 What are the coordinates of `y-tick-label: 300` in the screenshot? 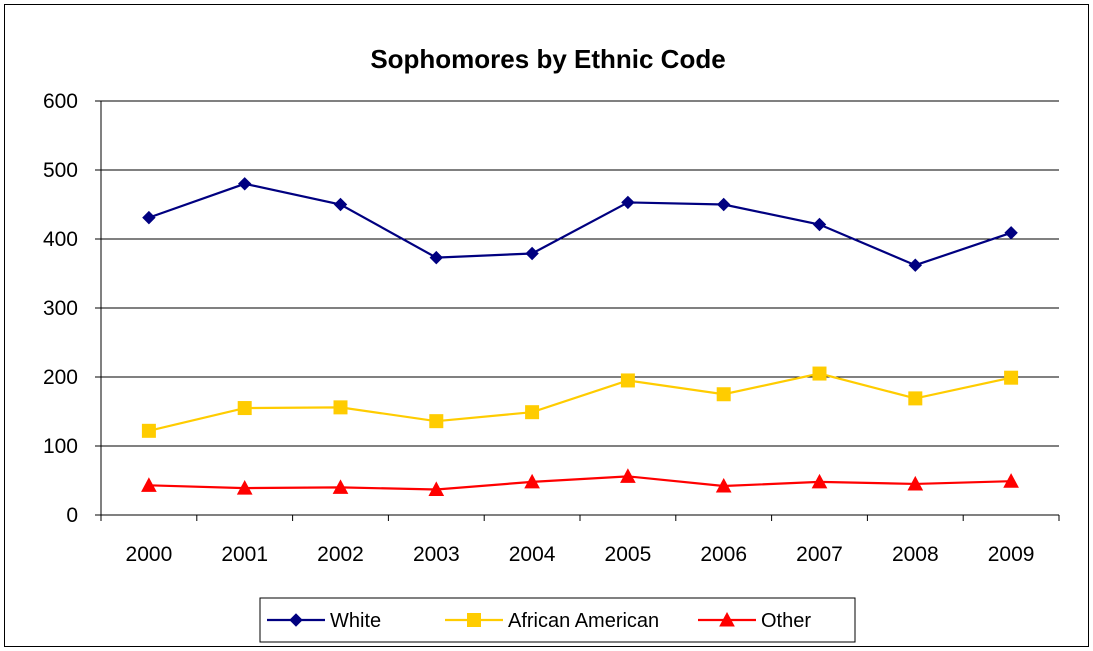 It's located at (60, 308).